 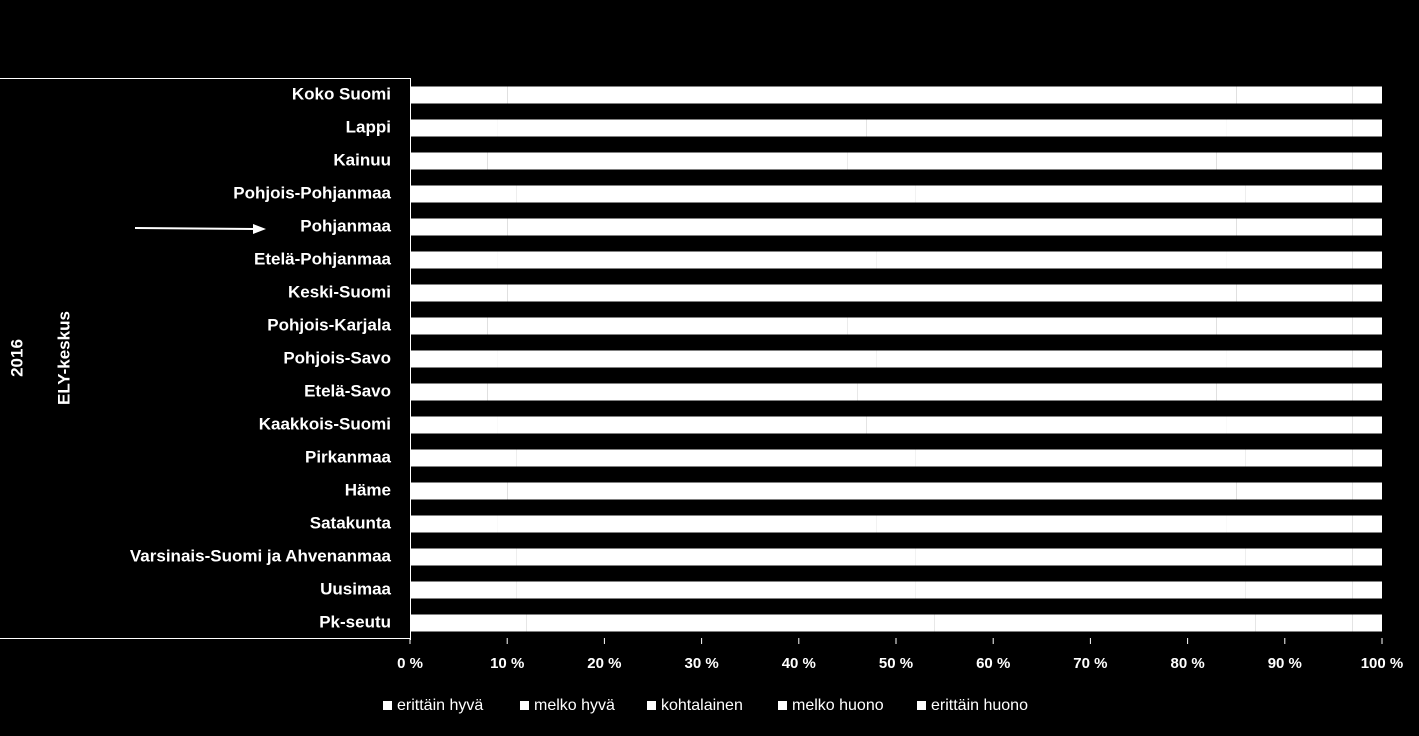 What do you see at coordinates (329, 324) in the screenshot?
I see `y-tick-label: Pohjois-Karjala` at bounding box center [329, 324].